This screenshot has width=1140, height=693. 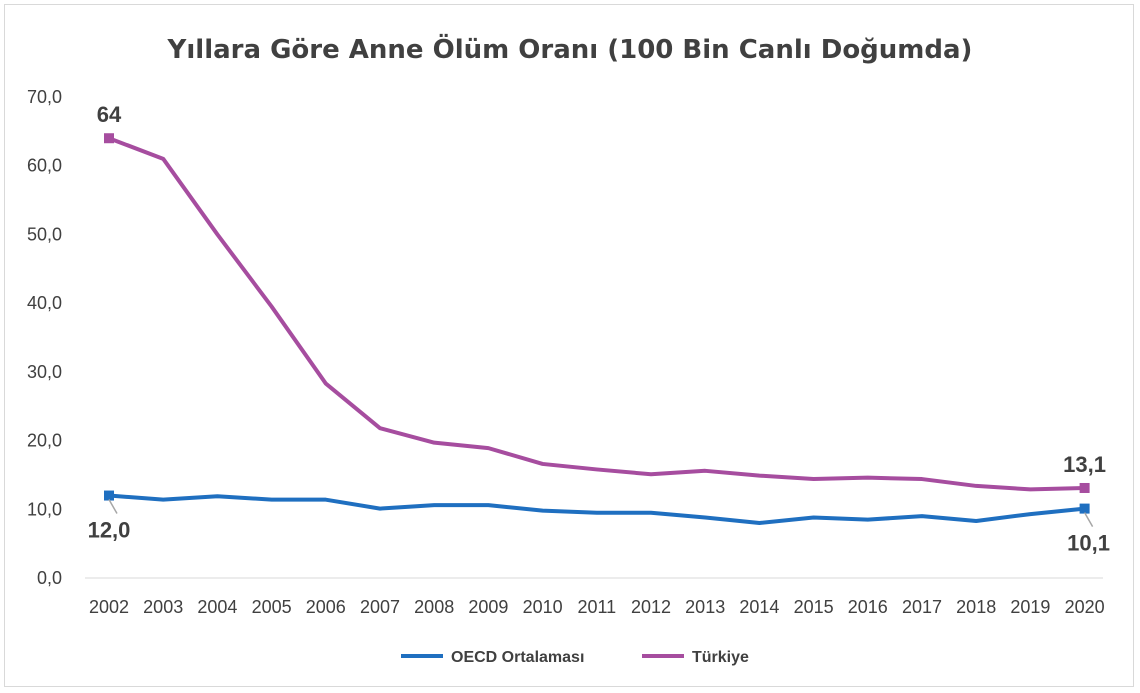 I want to click on x-tick-label: 2005, so click(x=272, y=607).